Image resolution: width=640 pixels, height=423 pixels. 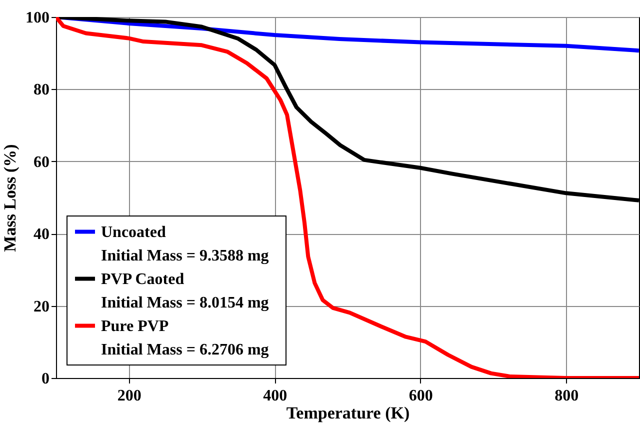 What do you see at coordinates (42, 90) in the screenshot?
I see `y-tick-label: 80` at bounding box center [42, 90].